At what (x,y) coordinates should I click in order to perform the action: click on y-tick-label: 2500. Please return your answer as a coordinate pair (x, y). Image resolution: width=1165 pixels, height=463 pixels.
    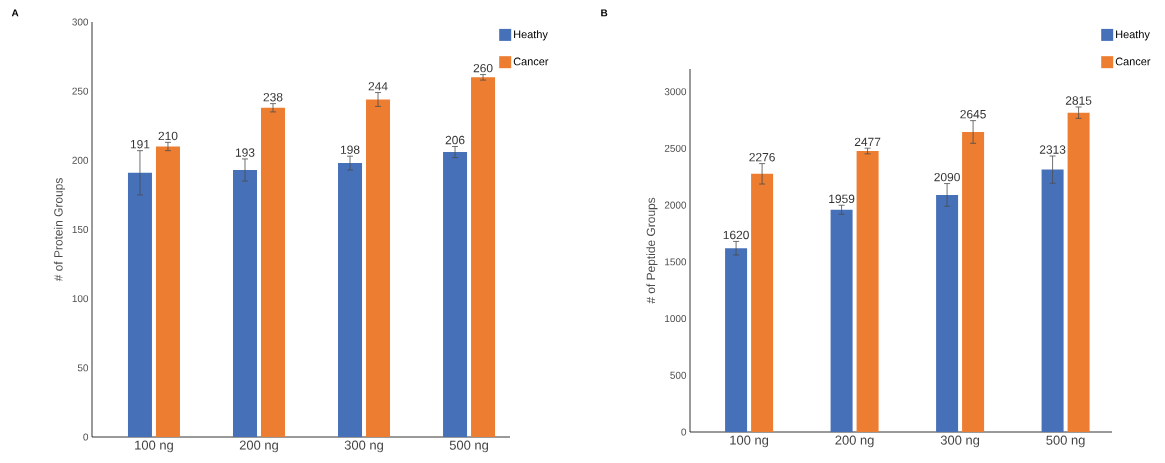
    Looking at the image, I should click on (675, 148).